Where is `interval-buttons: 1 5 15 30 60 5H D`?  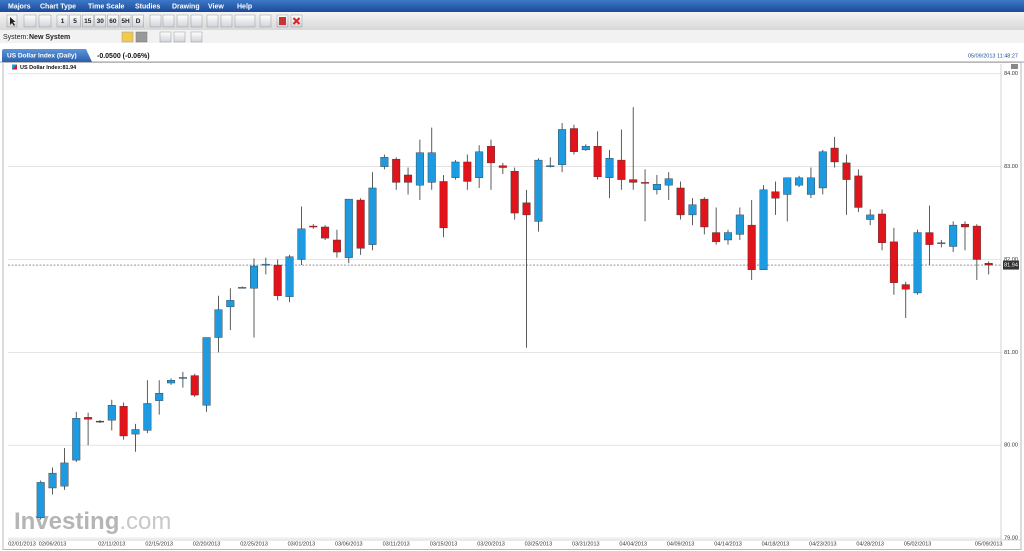
interval-buttons: 1 5 15 30 60 5H D is located at coordinates (100, 21).